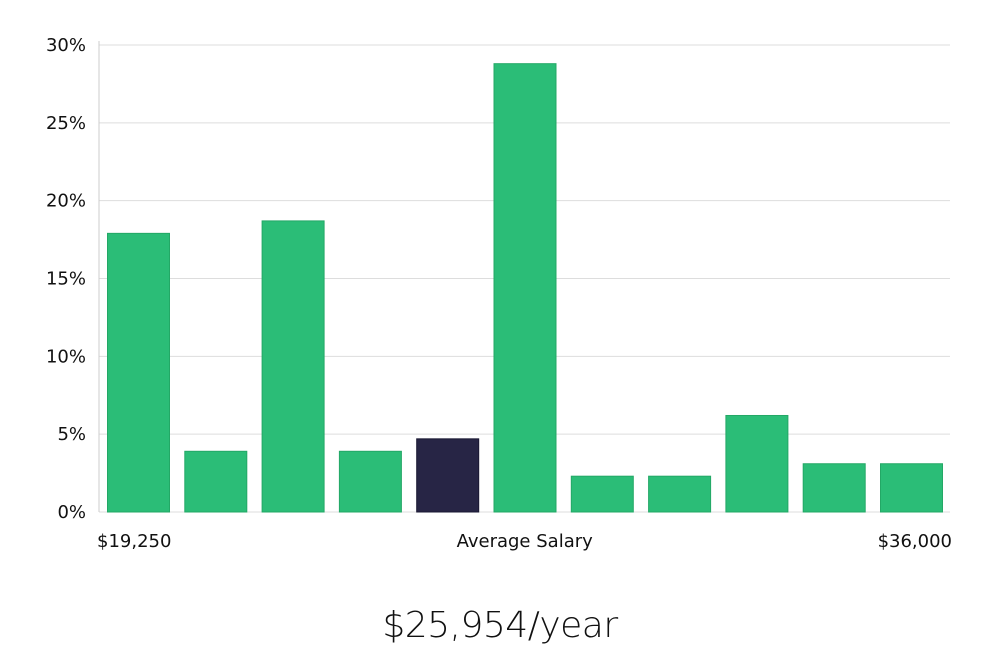 Image resolution: width=1000 pixels, height=660 pixels. What do you see at coordinates (71, 434) in the screenshot?
I see `y-tick-label: 5%` at bounding box center [71, 434].